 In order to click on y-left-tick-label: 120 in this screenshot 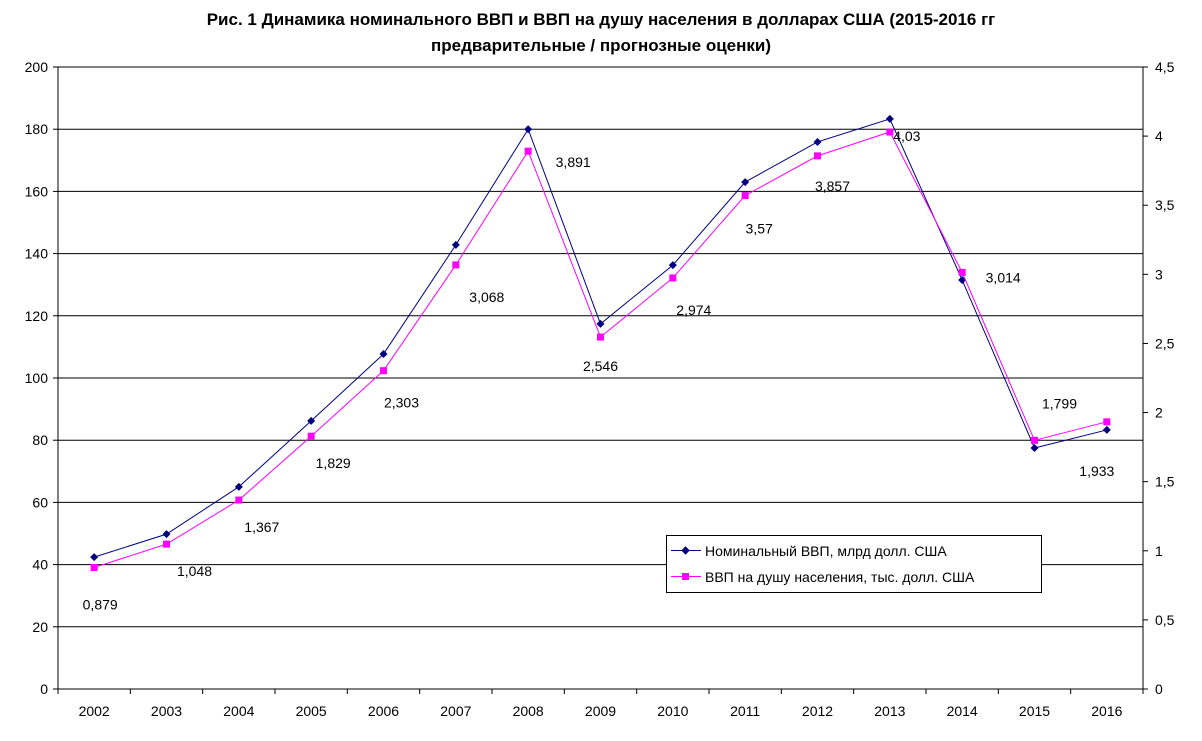, I will do `click(37, 316)`.